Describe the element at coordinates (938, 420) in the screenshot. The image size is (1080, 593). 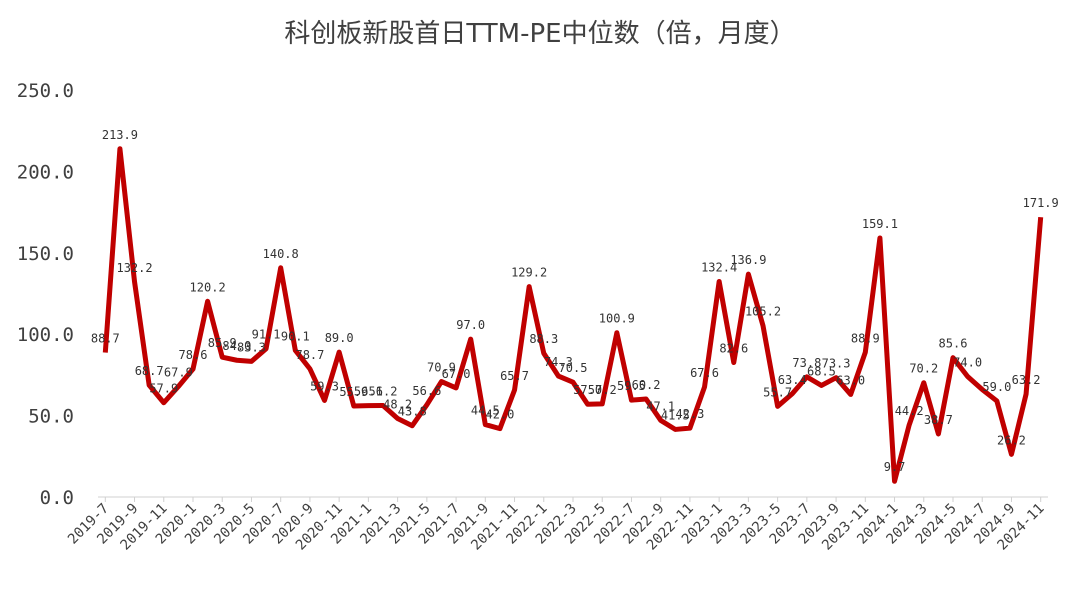
I see `value-label: 38.7` at that location.